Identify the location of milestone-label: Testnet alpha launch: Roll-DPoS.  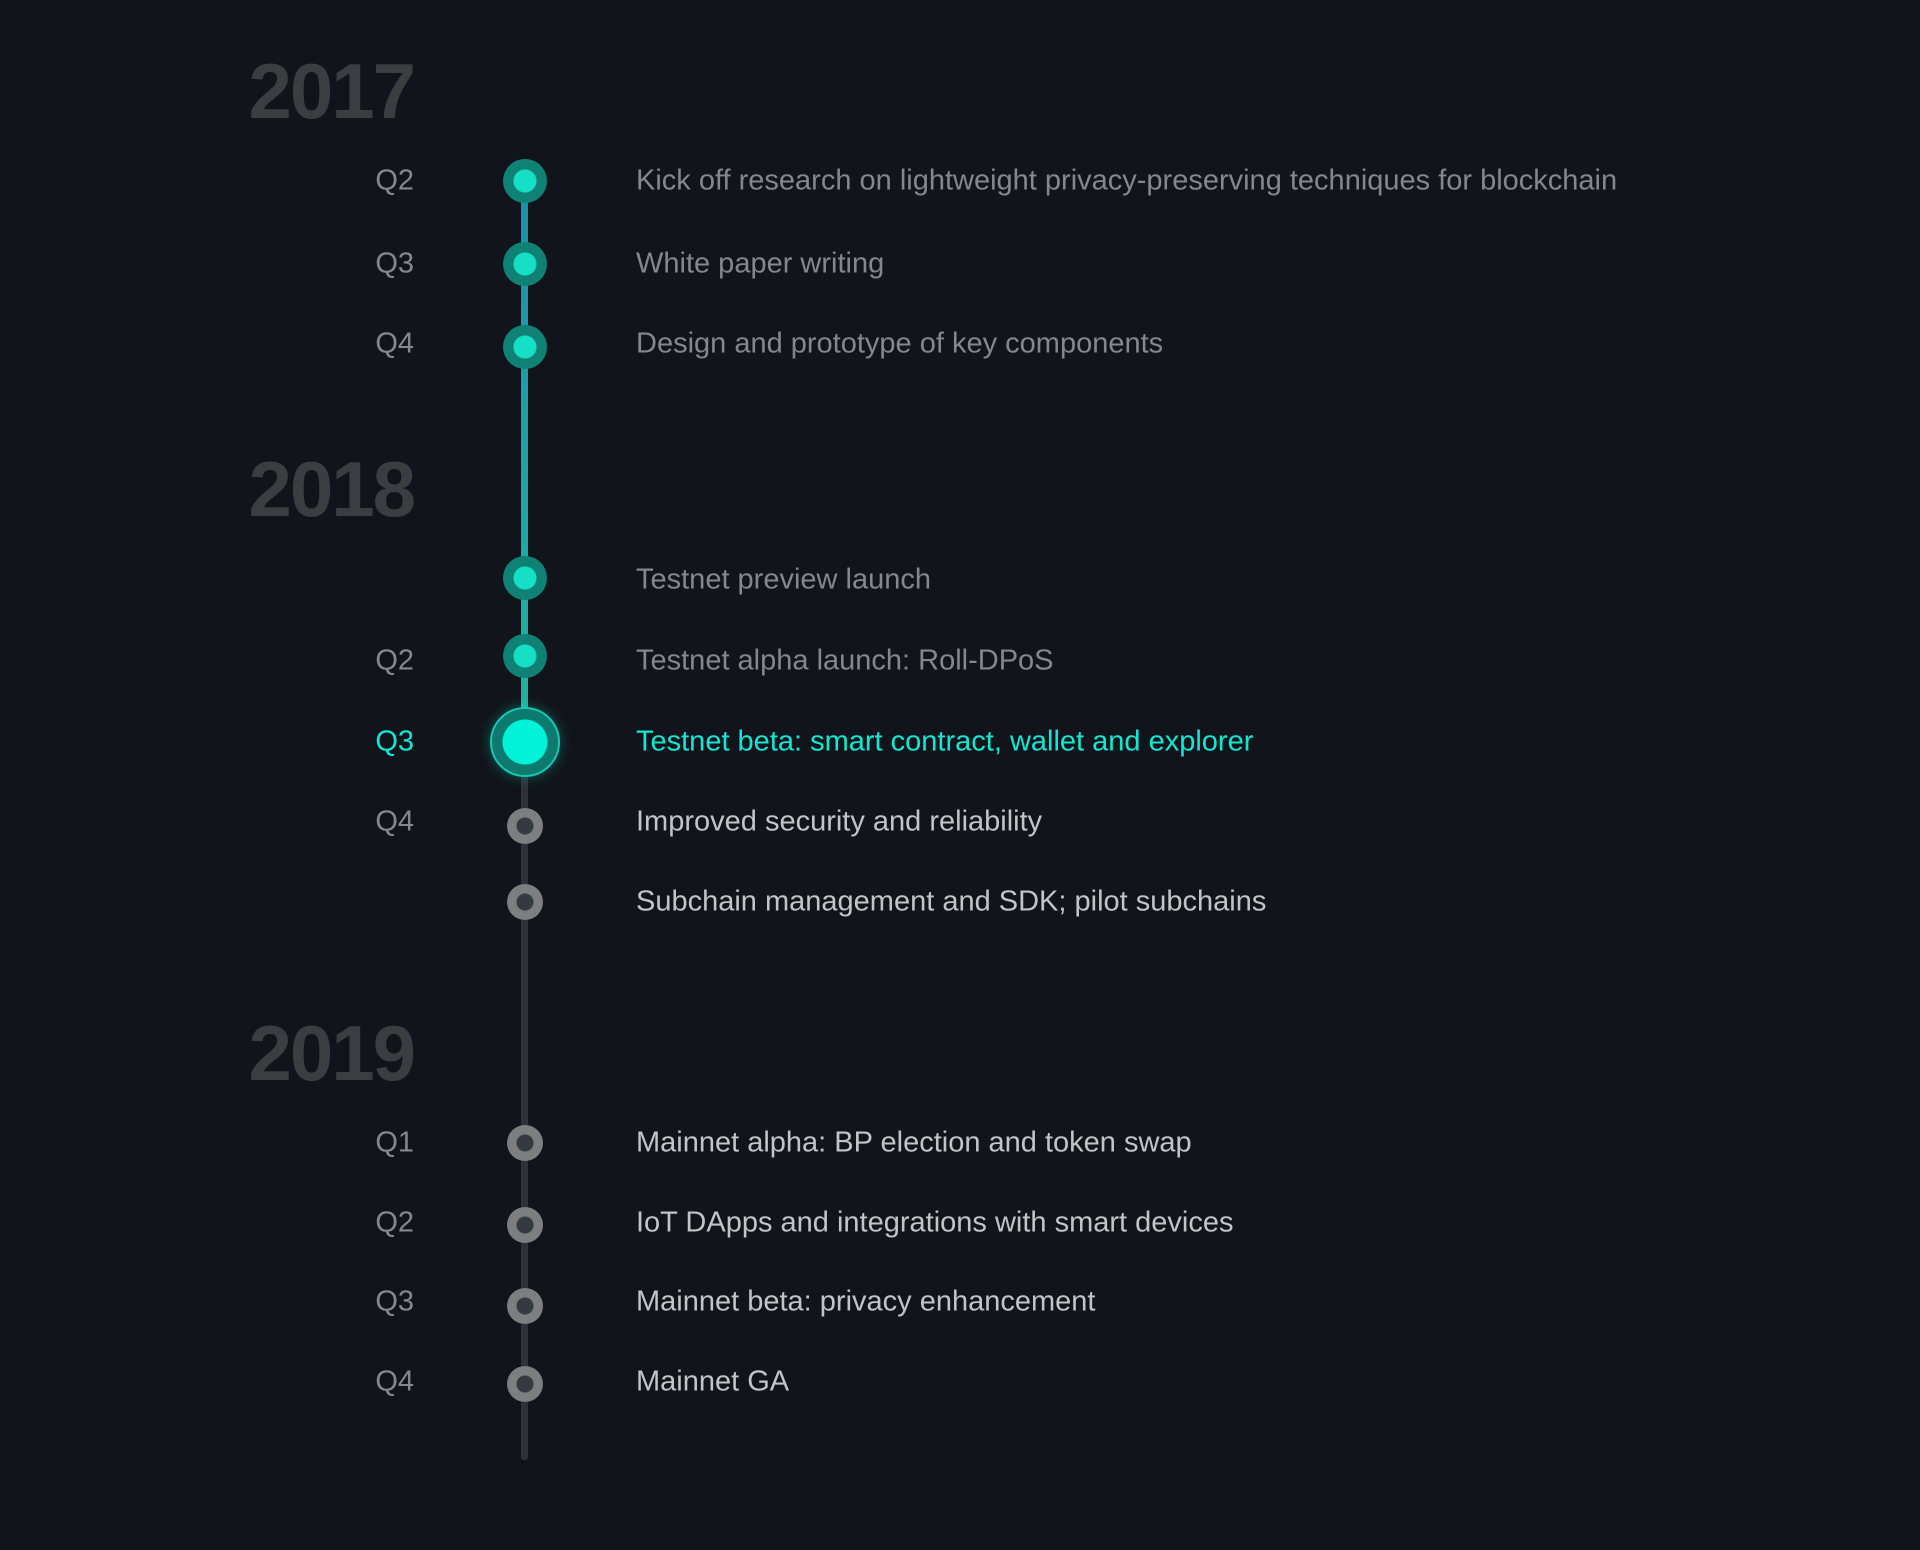
(845, 660).